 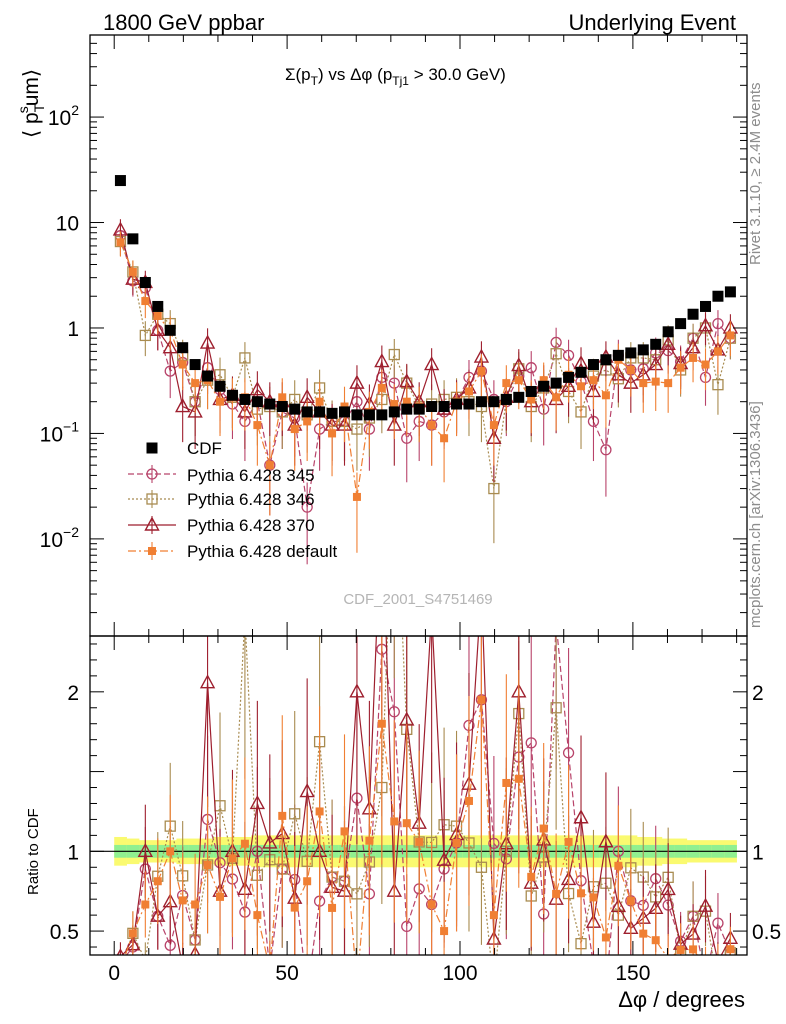 I want to click on mcplots-source-label: mcplots.cern.ch [arXiv:1306.3436], so click(x=755, y=514).